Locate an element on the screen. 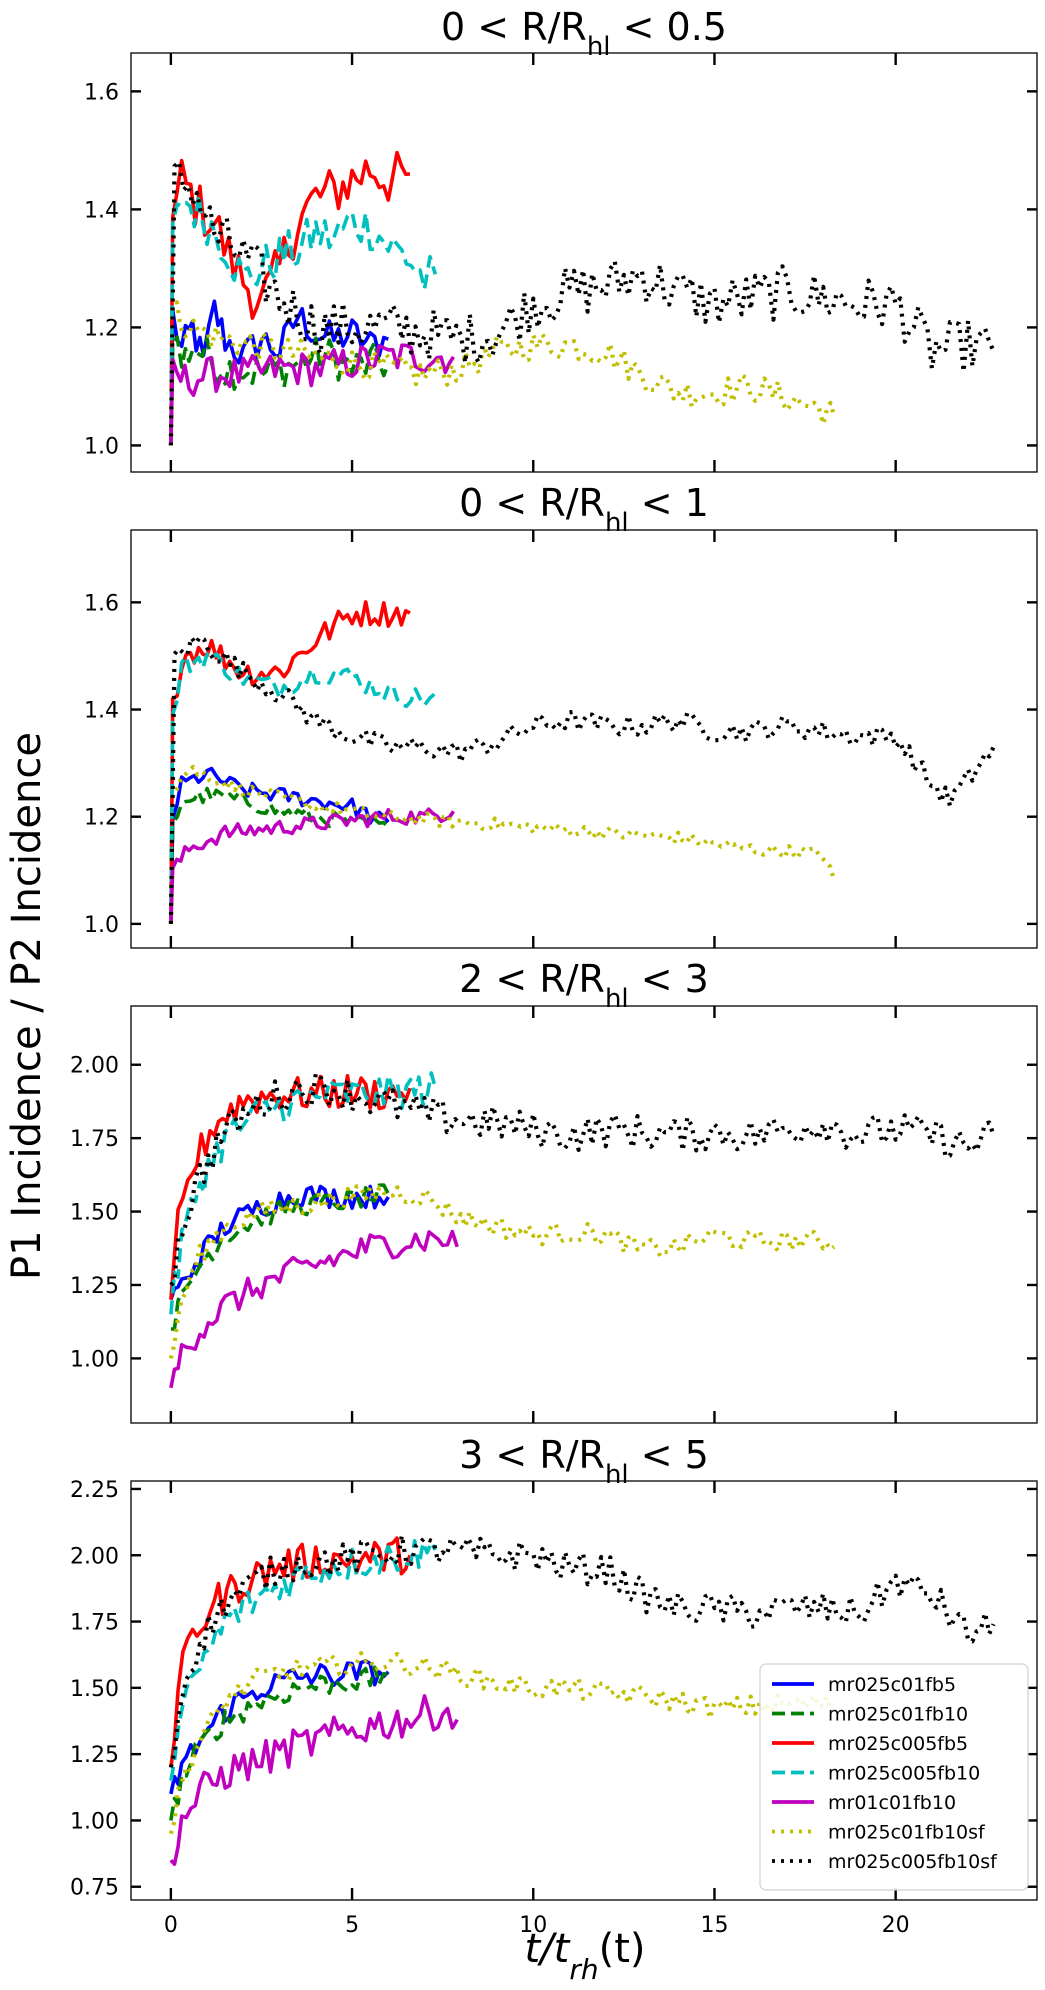 The height and width of the screenshot is (1990, 1045). panel-title-suffix: < 3 is located at coordinates (669, 979).